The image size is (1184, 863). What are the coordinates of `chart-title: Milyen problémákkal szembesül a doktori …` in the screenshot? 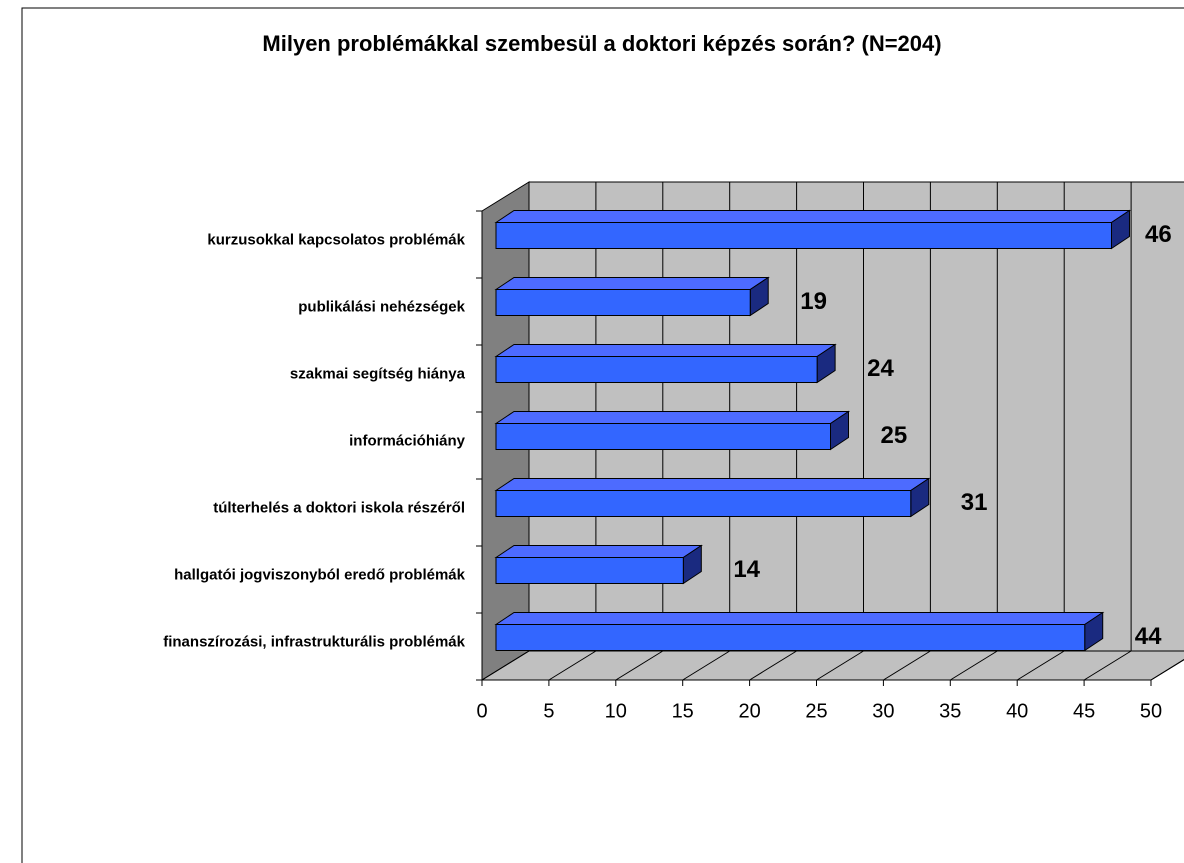 It's located at (601, 43).